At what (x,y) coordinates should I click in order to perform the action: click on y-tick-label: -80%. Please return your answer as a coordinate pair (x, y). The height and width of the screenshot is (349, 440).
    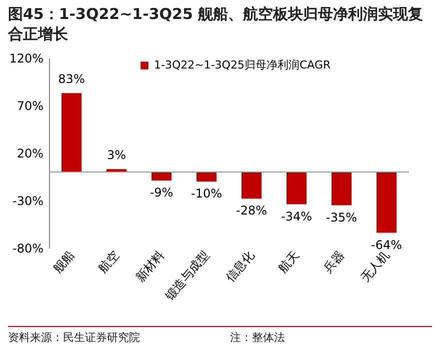
    Looking at the image, I should click on (28, 249).